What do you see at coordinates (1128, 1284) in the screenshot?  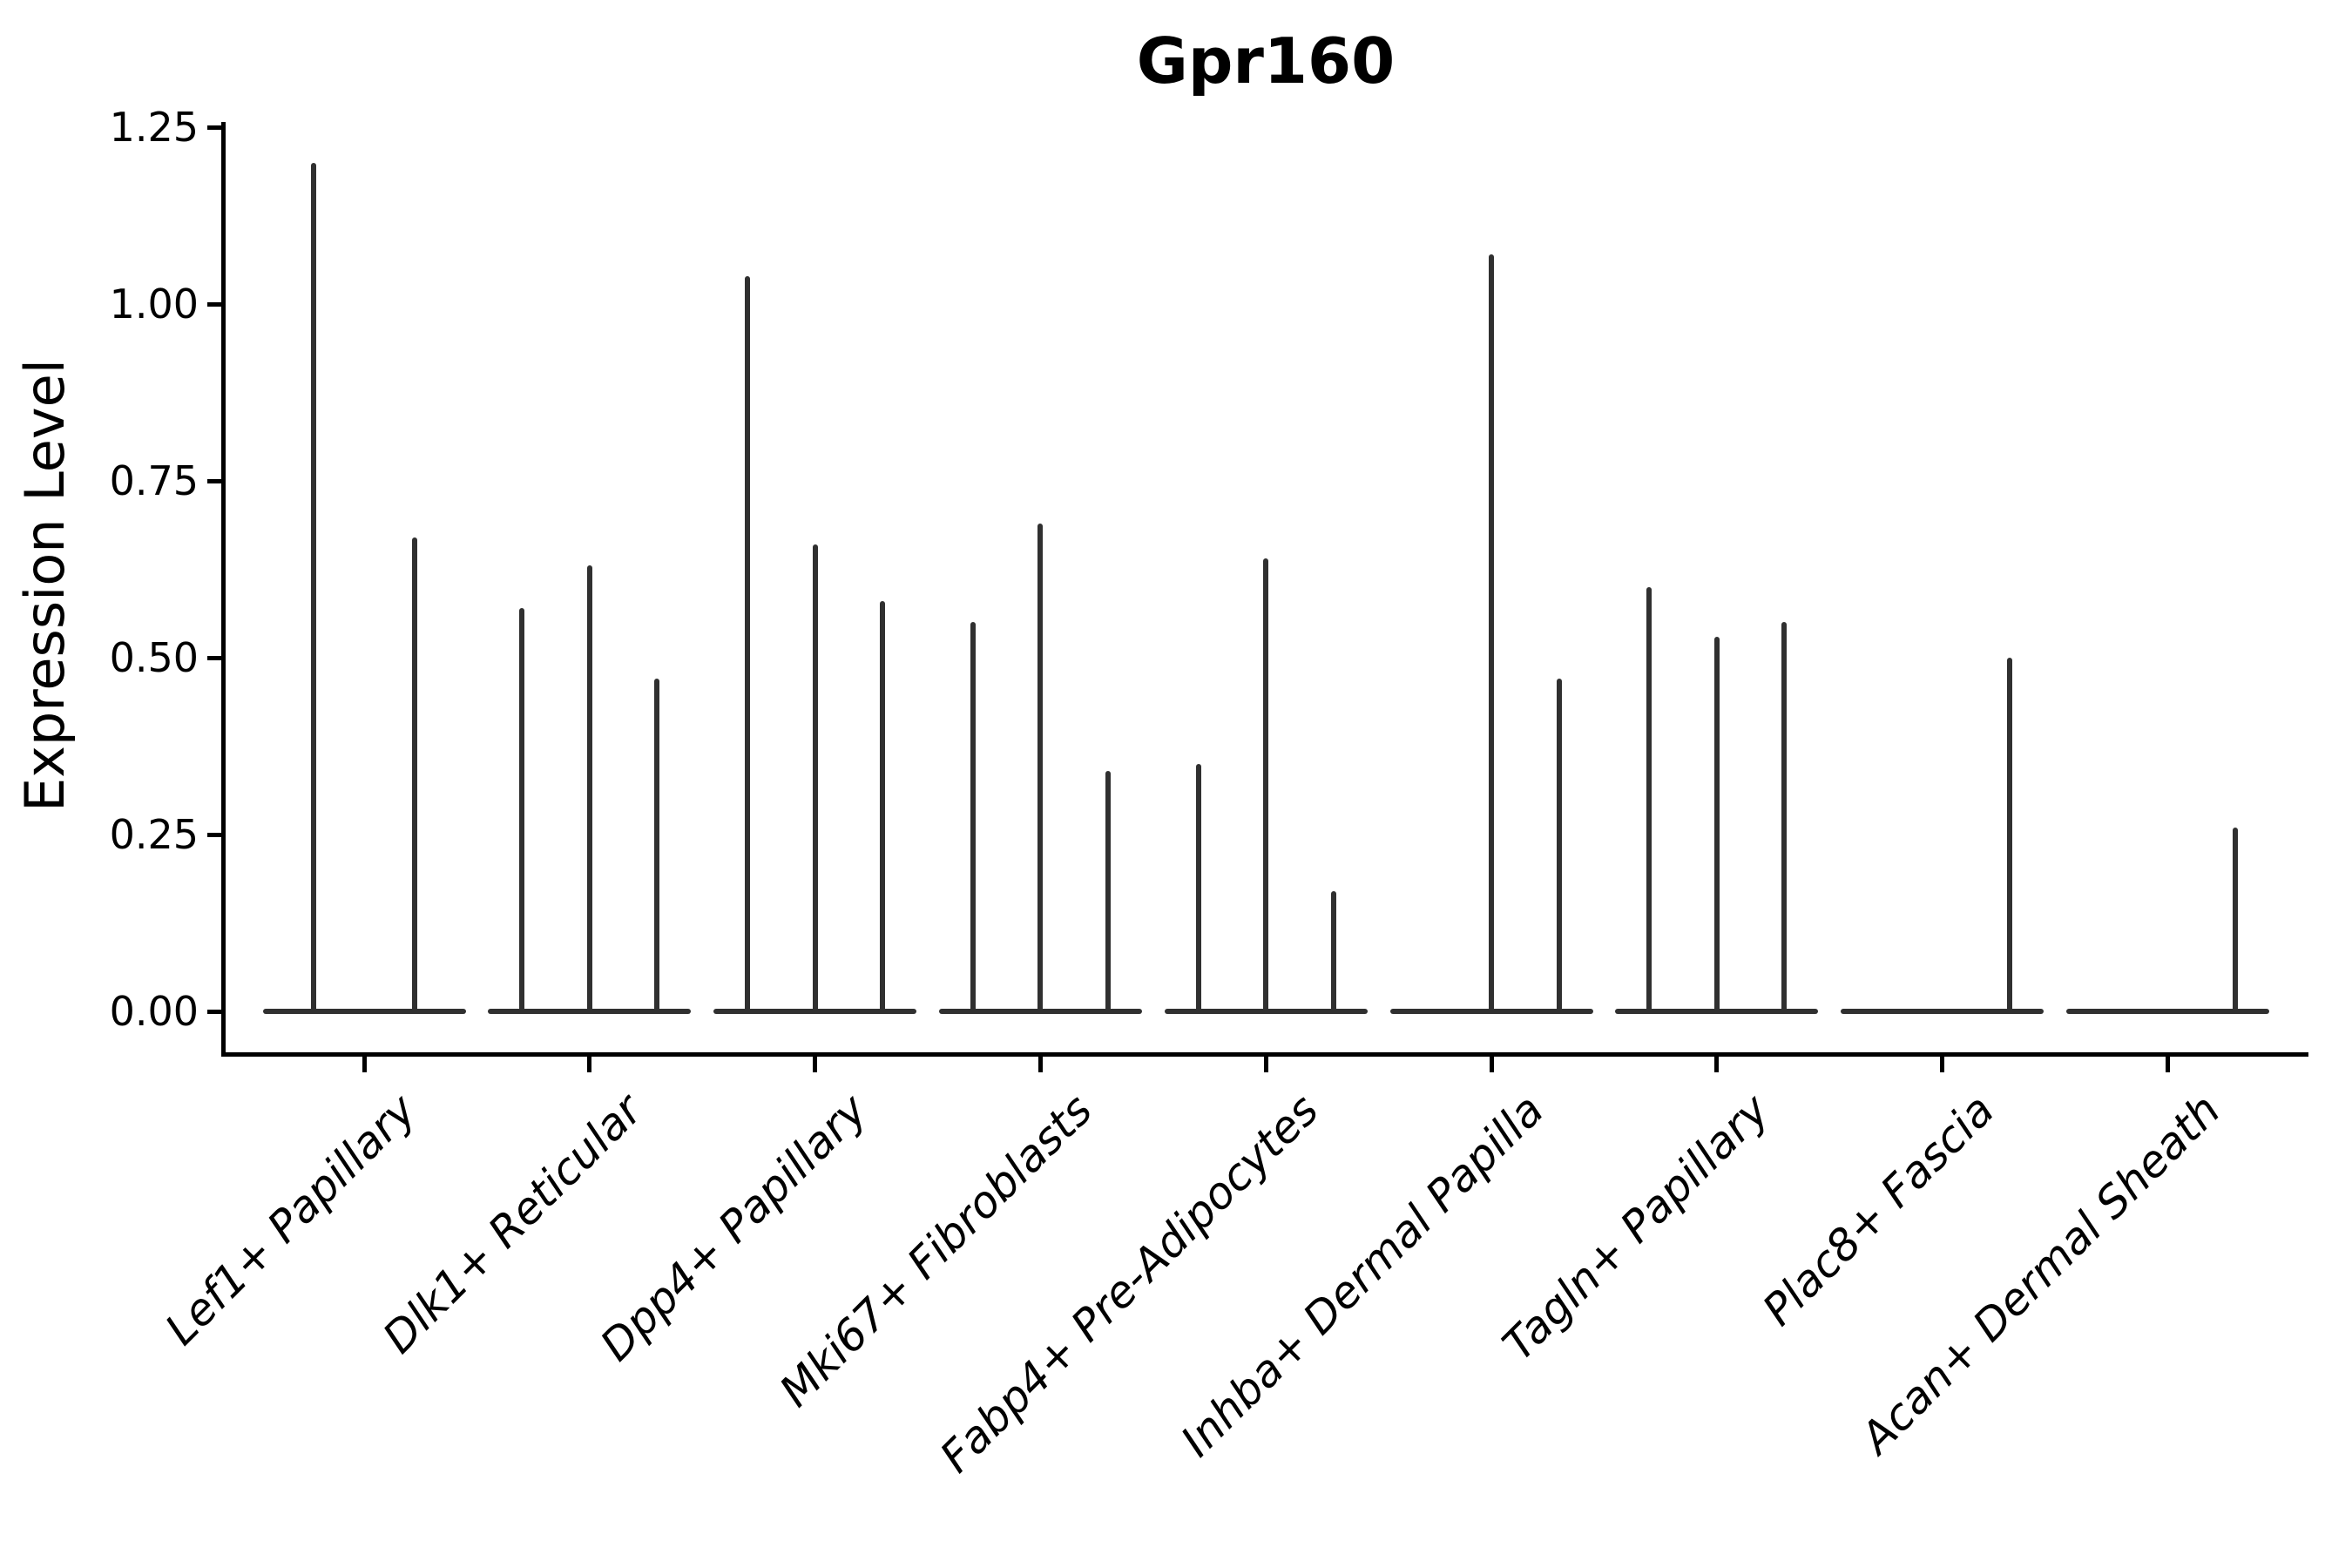 I see `x-tick-label-5: Fabp4+ Pre-Adipocytes` at bounding box center [1128, 1284].